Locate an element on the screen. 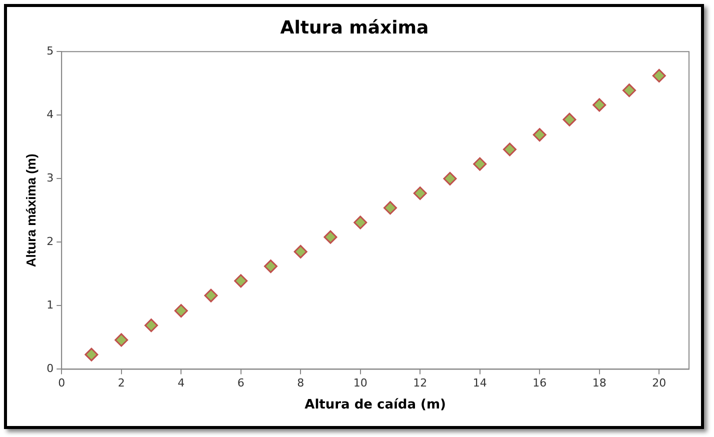 This screenshot has width=714, height=437. x-tick-label: 4 is located at coordinates (181, 383).